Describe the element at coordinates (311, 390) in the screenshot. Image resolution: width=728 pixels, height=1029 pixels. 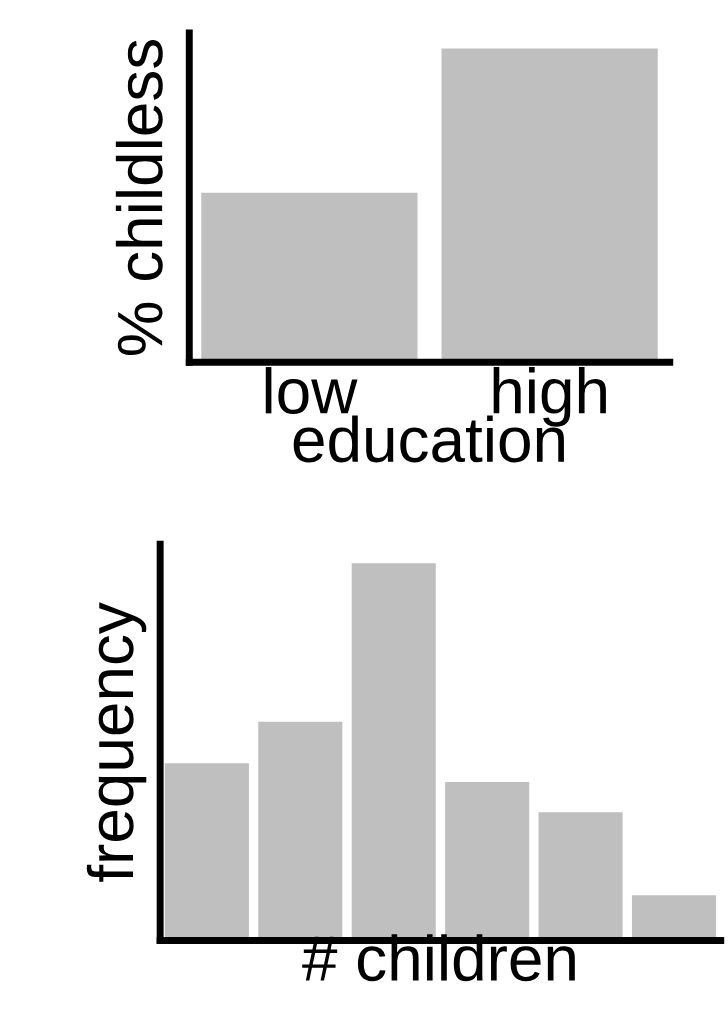
I see `x-tick-label: low` at that location.